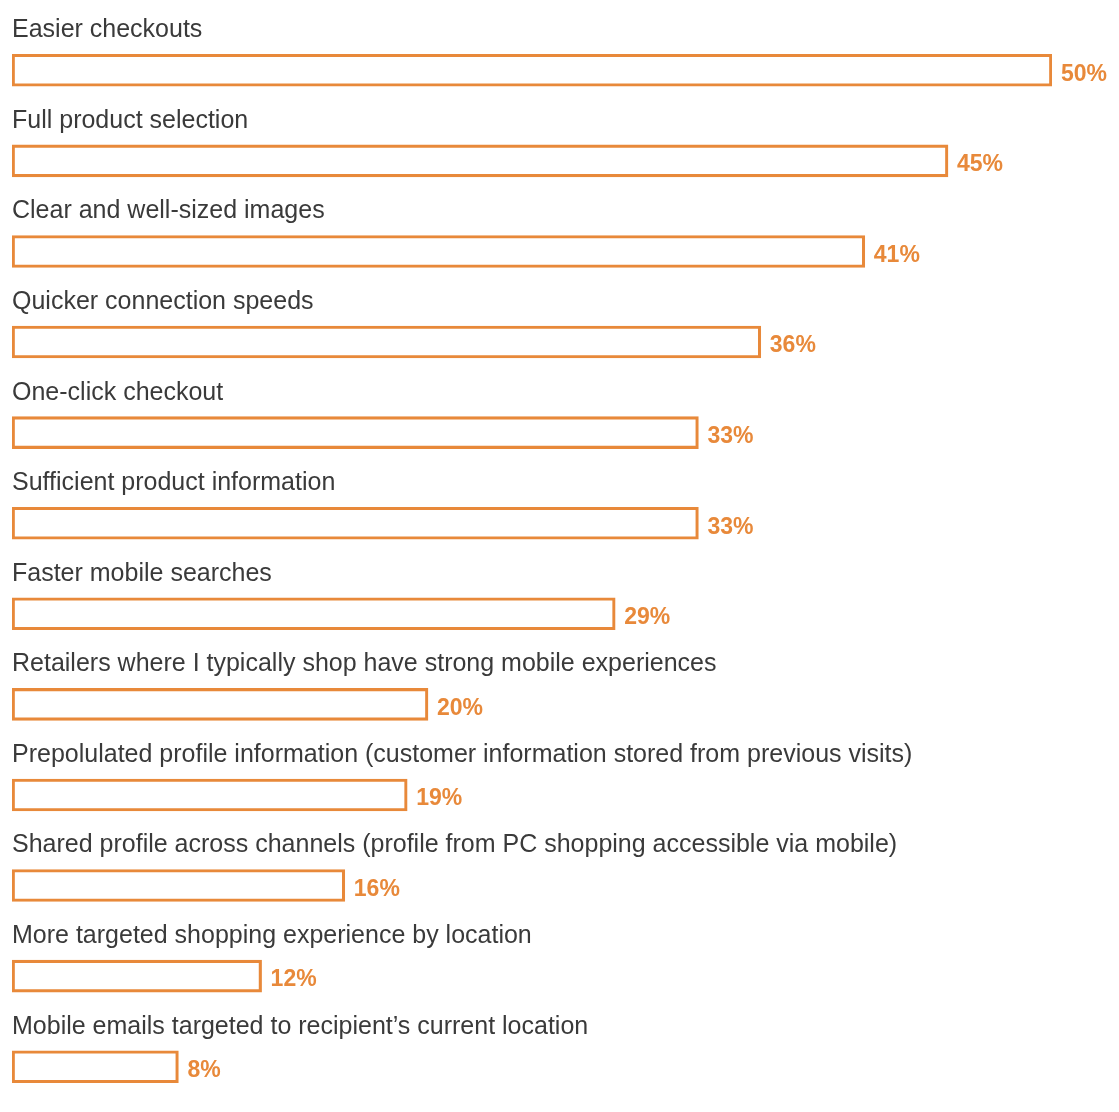 The height and width of the screenshot is (1112, 1119). What do you see at coordinates (1084, 72) in the screenshot?
I see `data-label: 50%` at bounding box center [1084, 72].